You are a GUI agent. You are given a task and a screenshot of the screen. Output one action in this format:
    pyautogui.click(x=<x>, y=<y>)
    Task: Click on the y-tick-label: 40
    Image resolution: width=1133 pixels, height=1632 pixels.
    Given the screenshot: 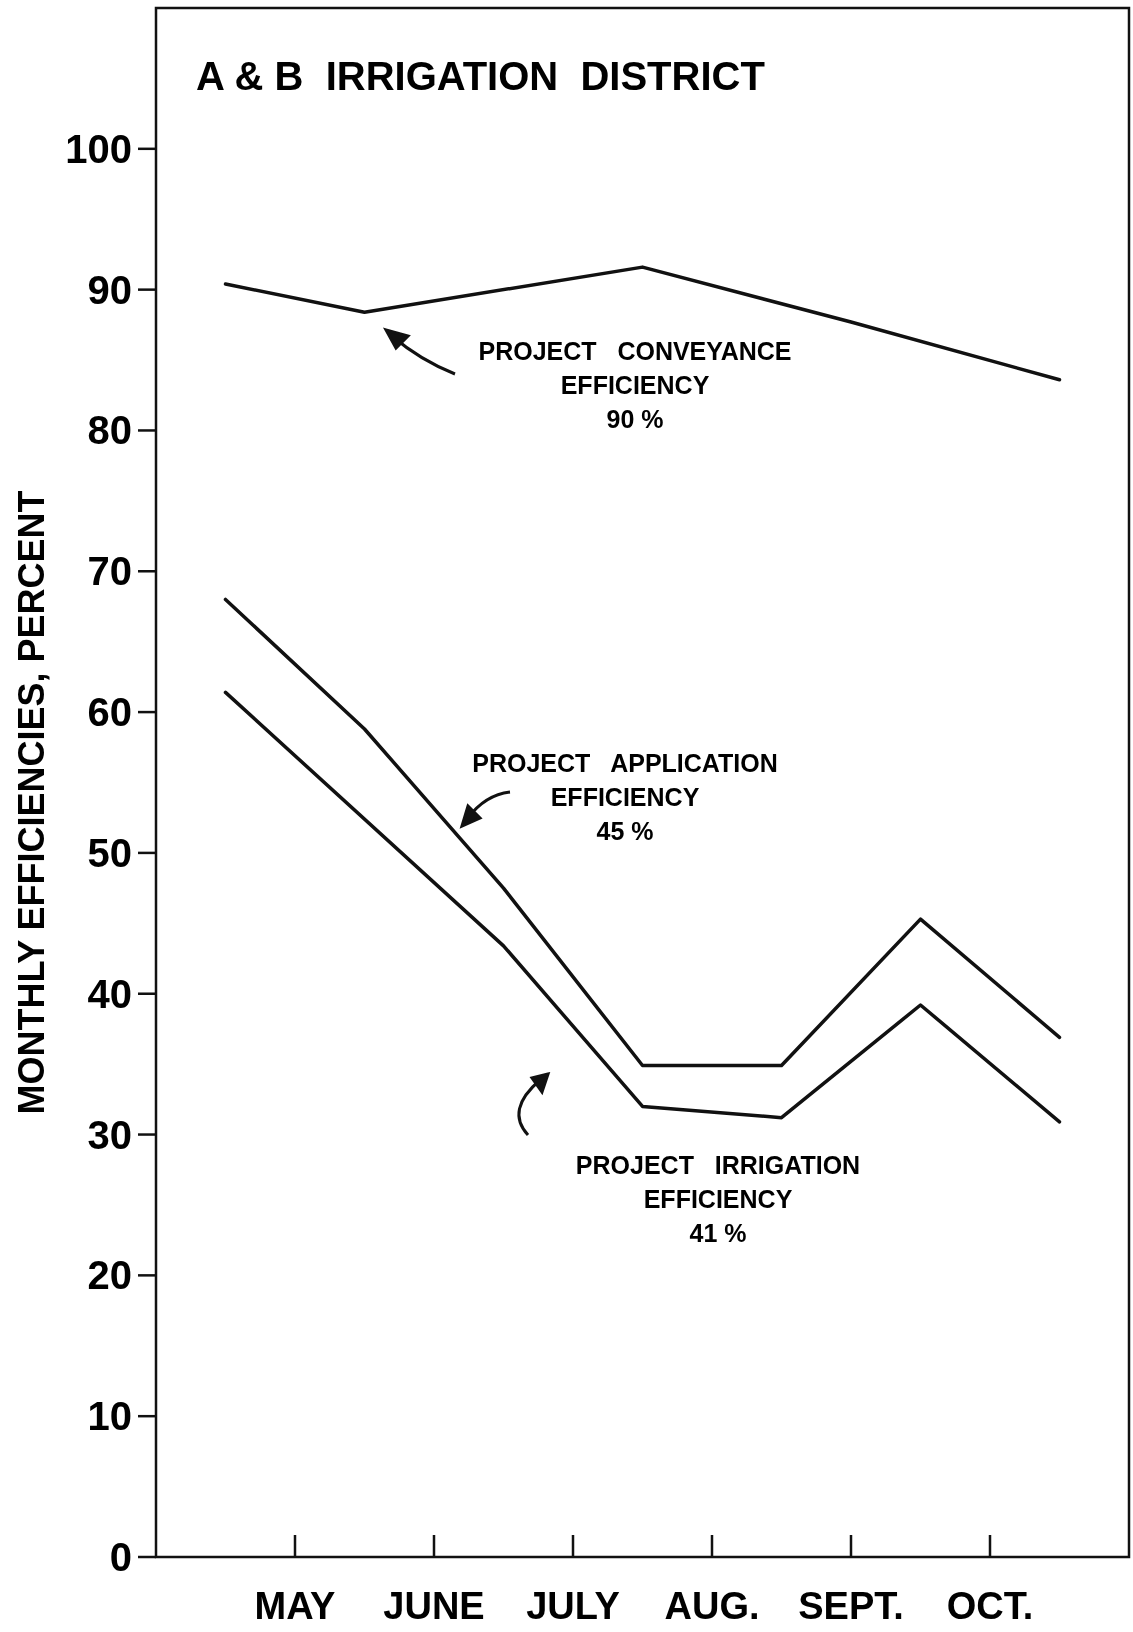 What is the action you would take?
    pyautogui.click(x=109, y=993)
    